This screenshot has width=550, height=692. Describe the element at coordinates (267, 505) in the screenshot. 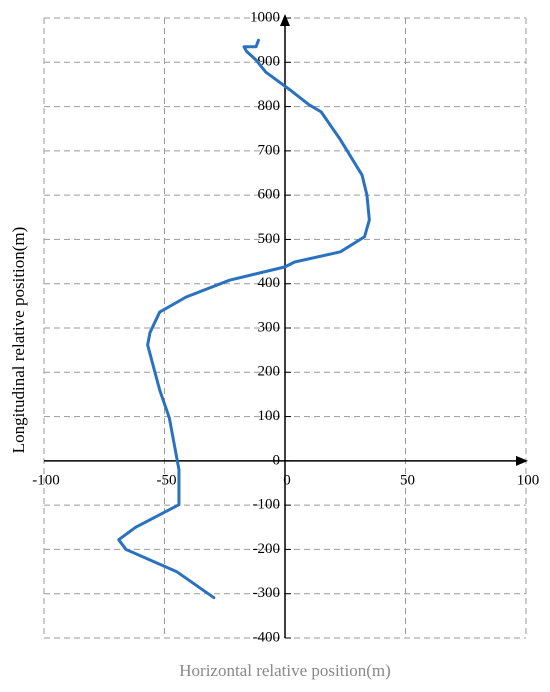

I see `y-tick-label: -100` at that location.